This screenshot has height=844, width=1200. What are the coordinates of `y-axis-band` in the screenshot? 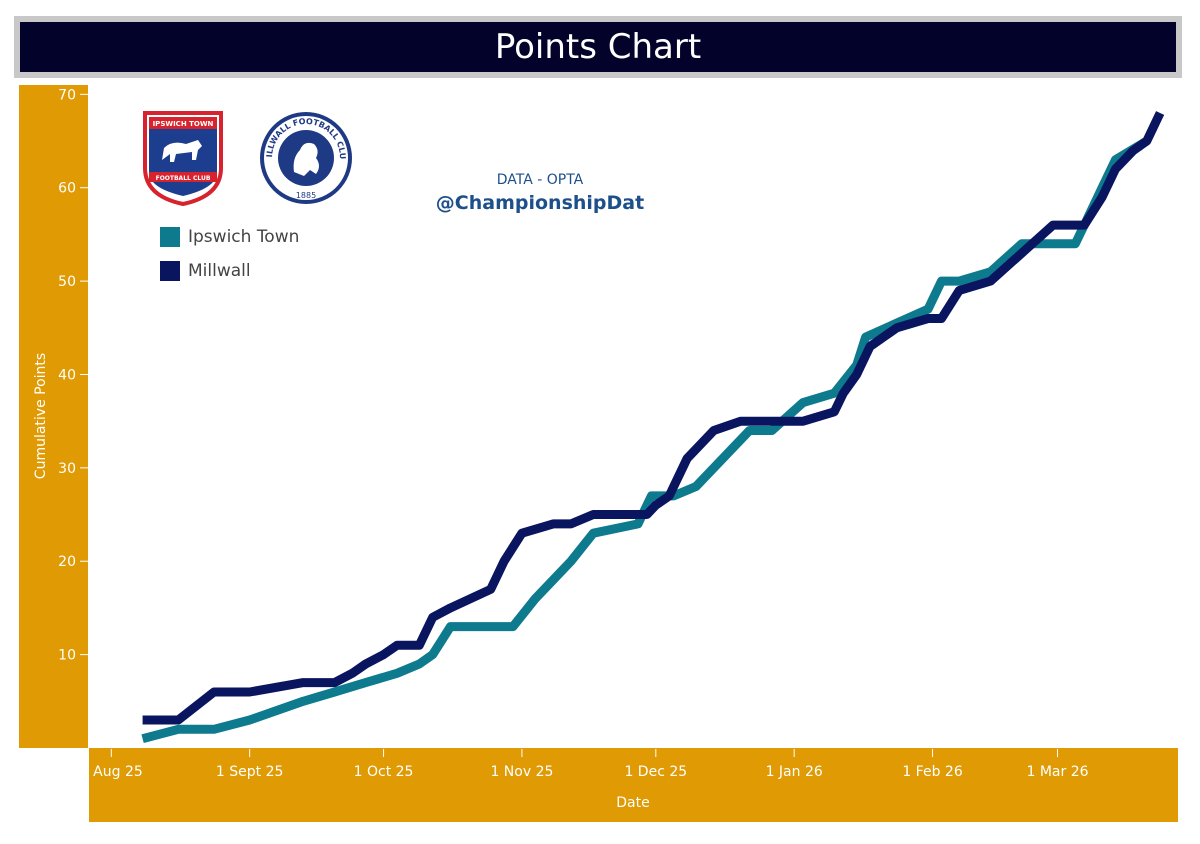 It's located at (53, 416).